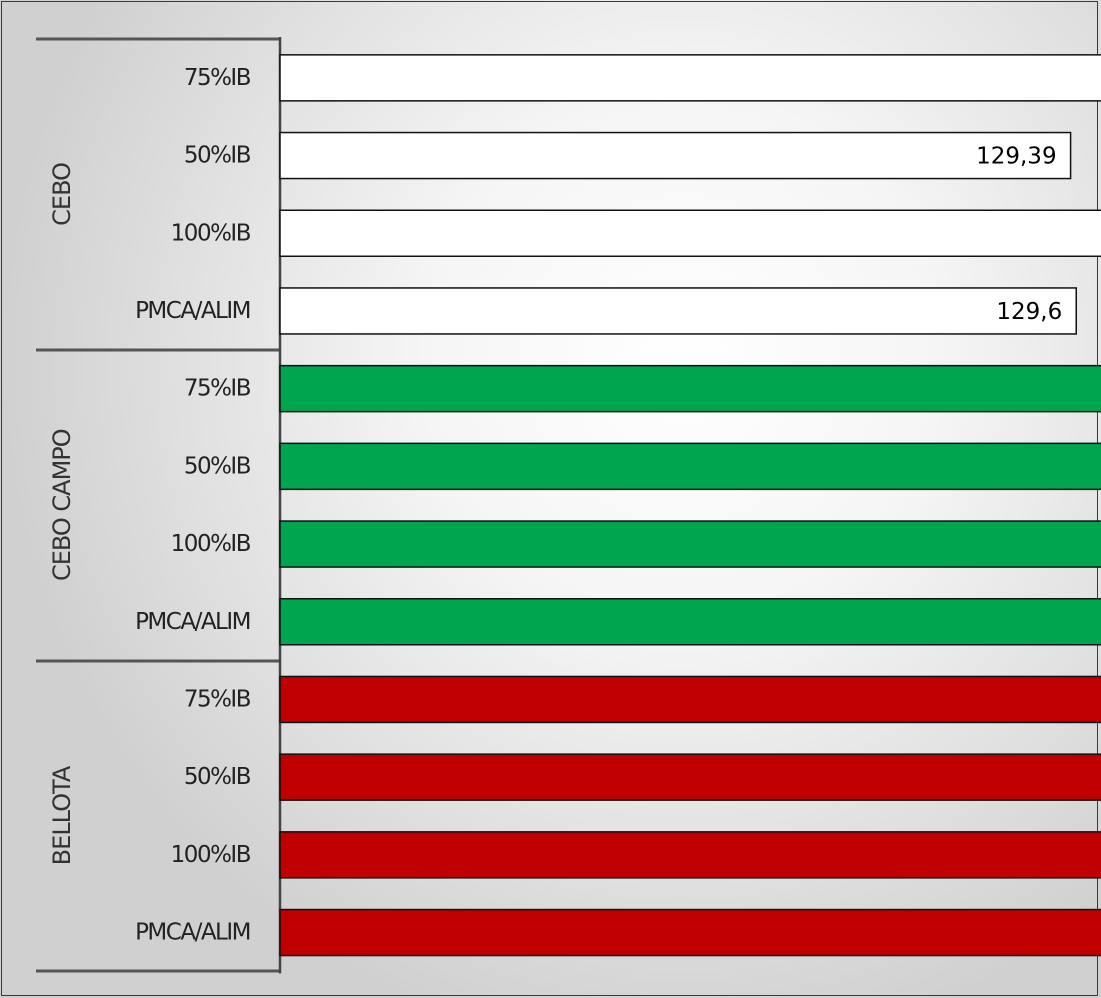 The width and height of the screenshot is (1101, 998). I want to click on bar-cebo-campo-75-ib, so click(690, 388).